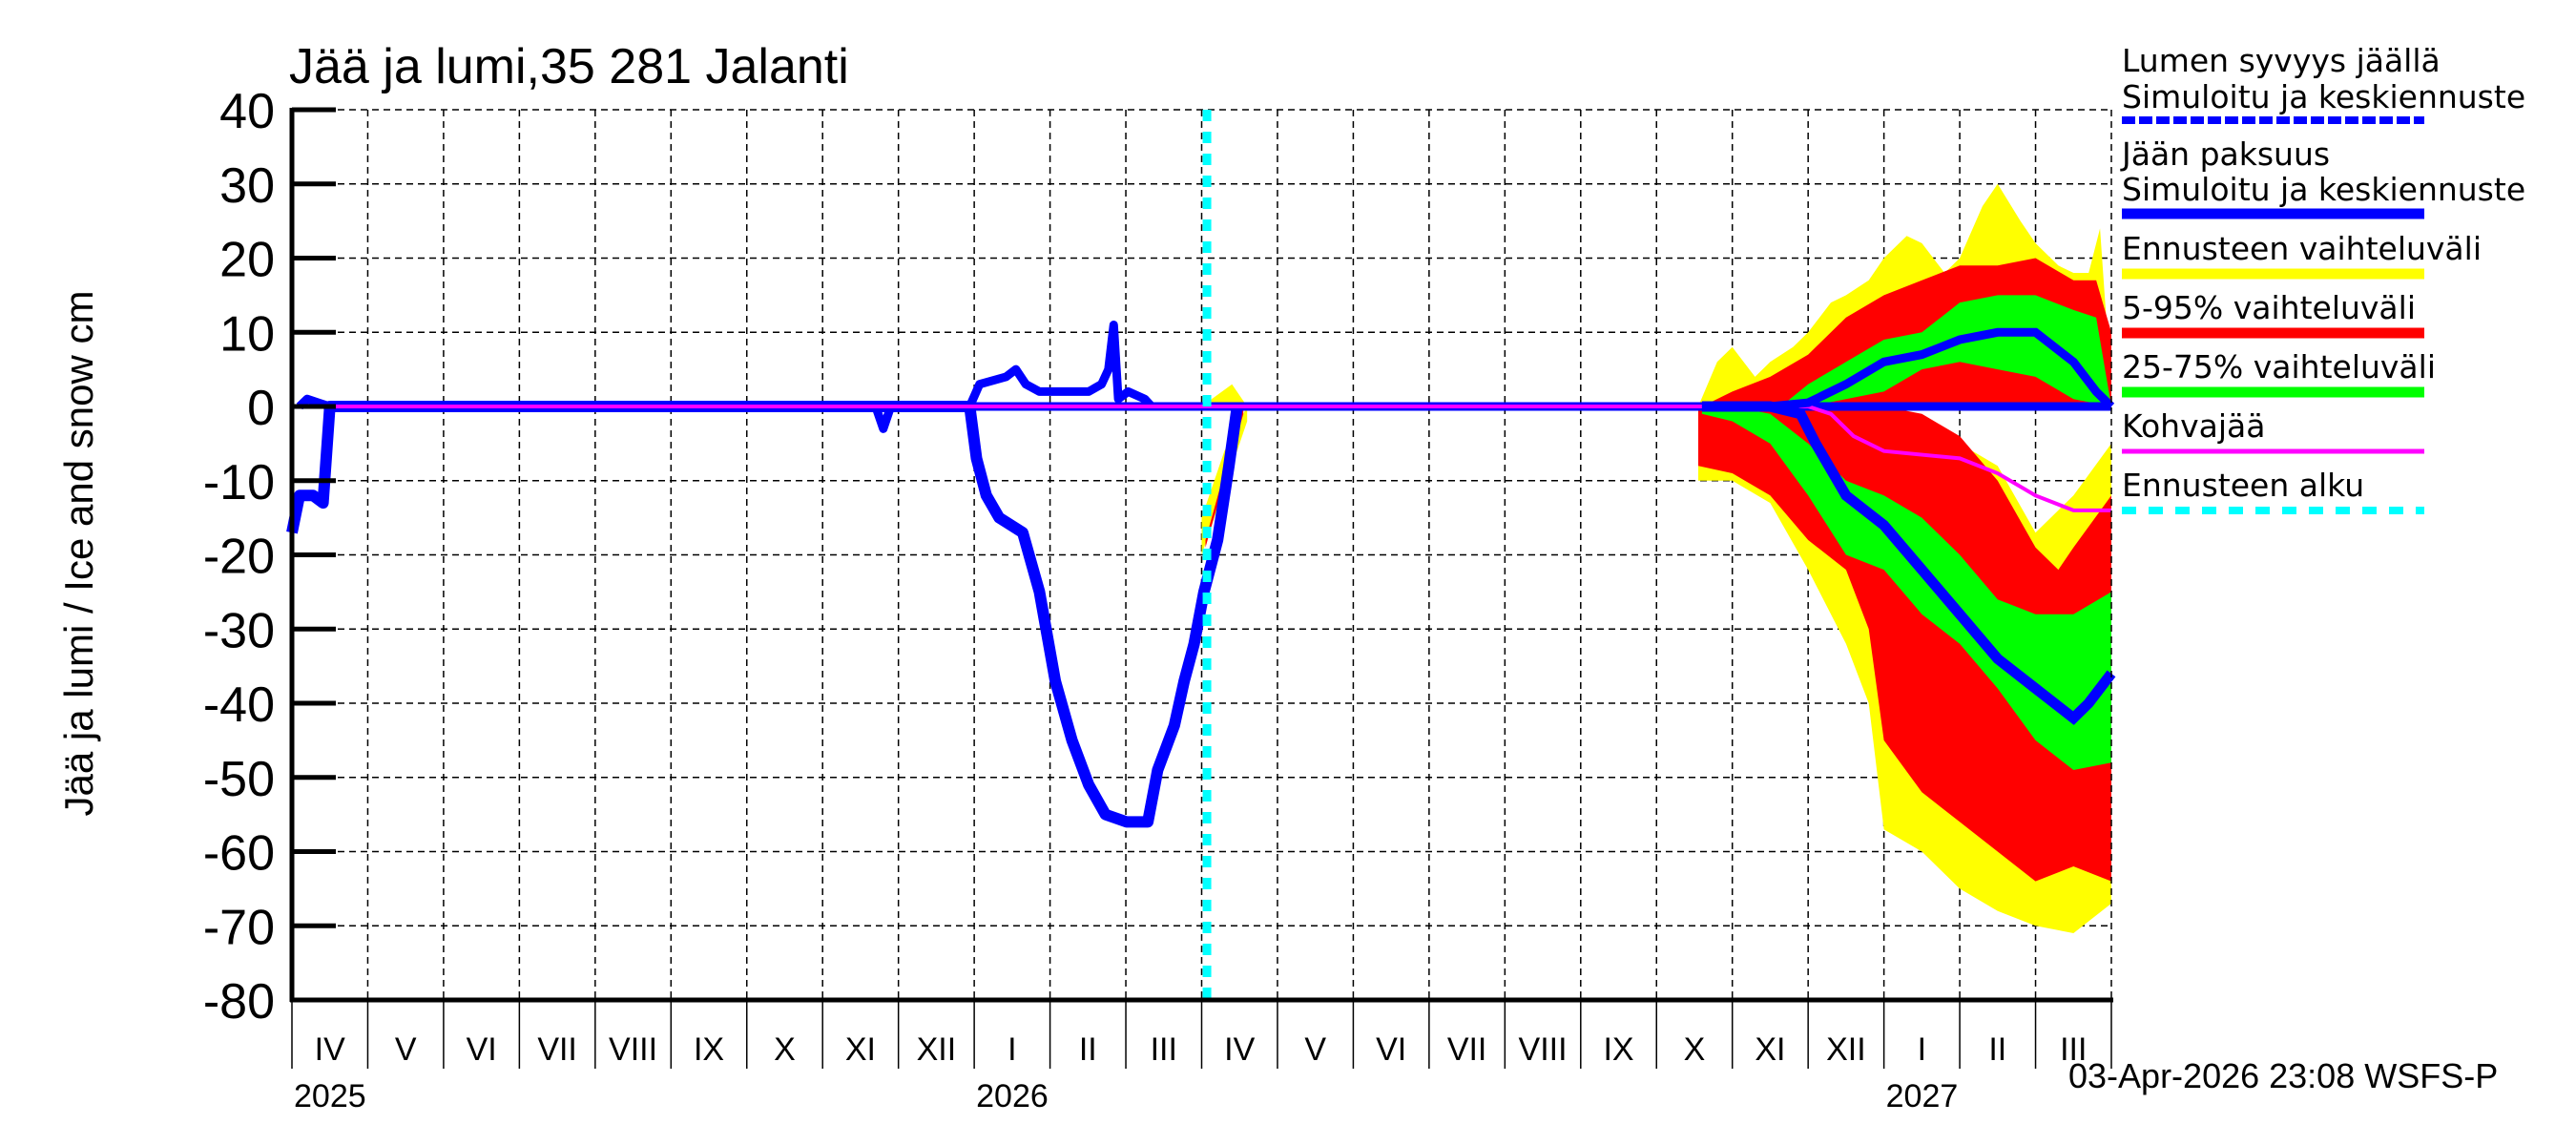  What do you see at coordinates (764, 614) in the screenshot?
I see `ice-thickness-line` at bounding box center [764, 614].